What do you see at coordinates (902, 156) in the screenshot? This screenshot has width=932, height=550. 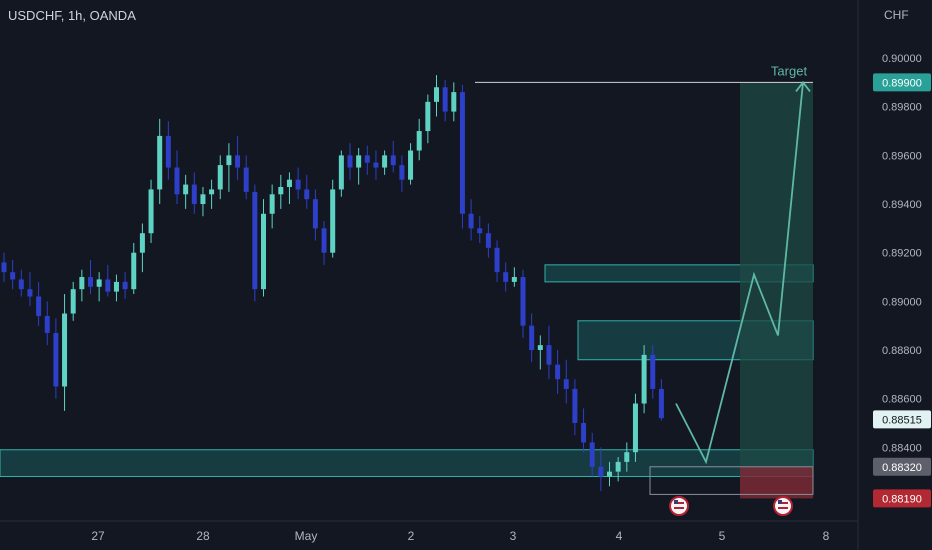 I see `y-tick-label: 0.89600` at bounding box center [902, 156].